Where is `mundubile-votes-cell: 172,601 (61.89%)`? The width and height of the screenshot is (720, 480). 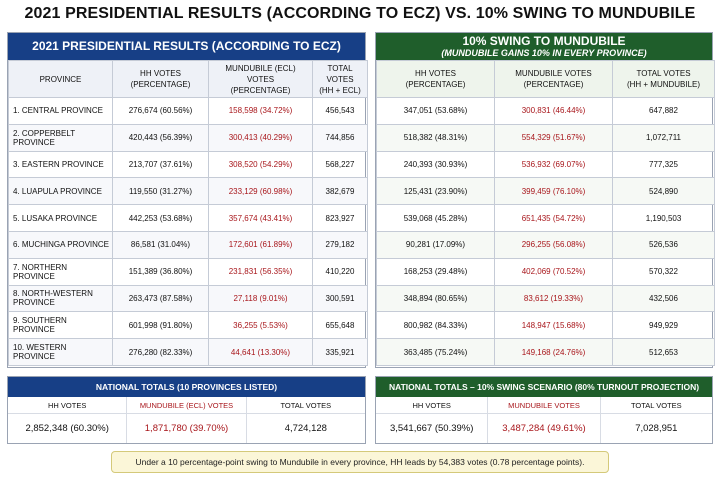
mundubile-votes-cell: 172,601 (61.89%) is located at coordinates (260, 244).